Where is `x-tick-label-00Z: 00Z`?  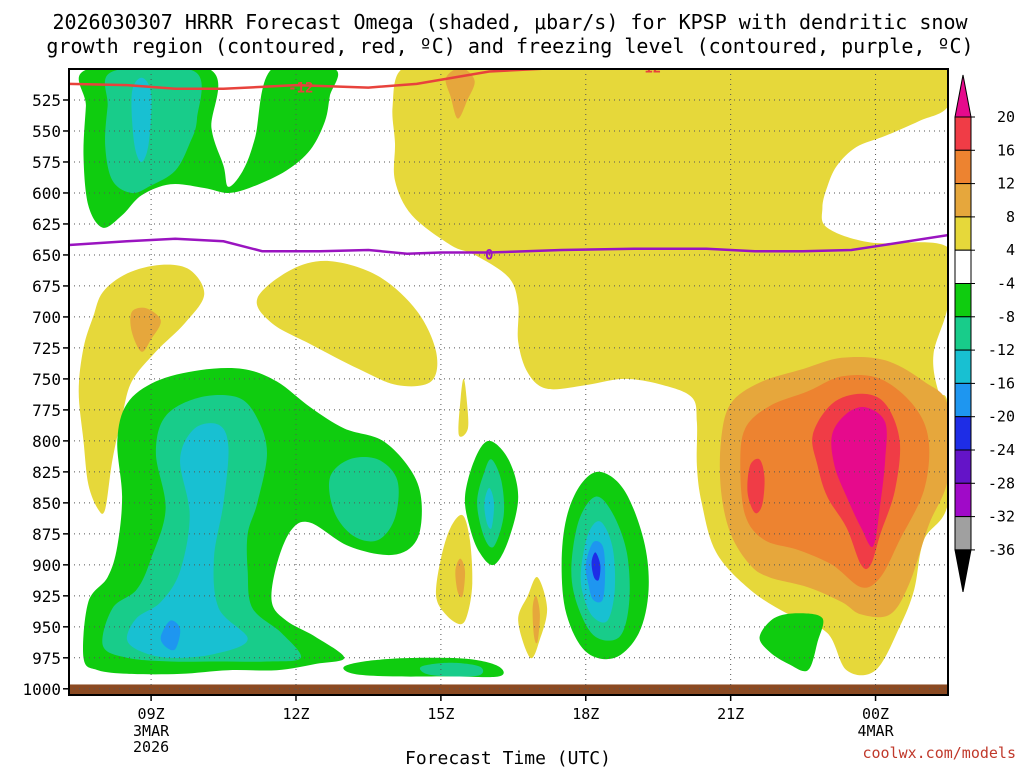 x-tick-label-00Z: 00Z is located at coordinates (875, 714).